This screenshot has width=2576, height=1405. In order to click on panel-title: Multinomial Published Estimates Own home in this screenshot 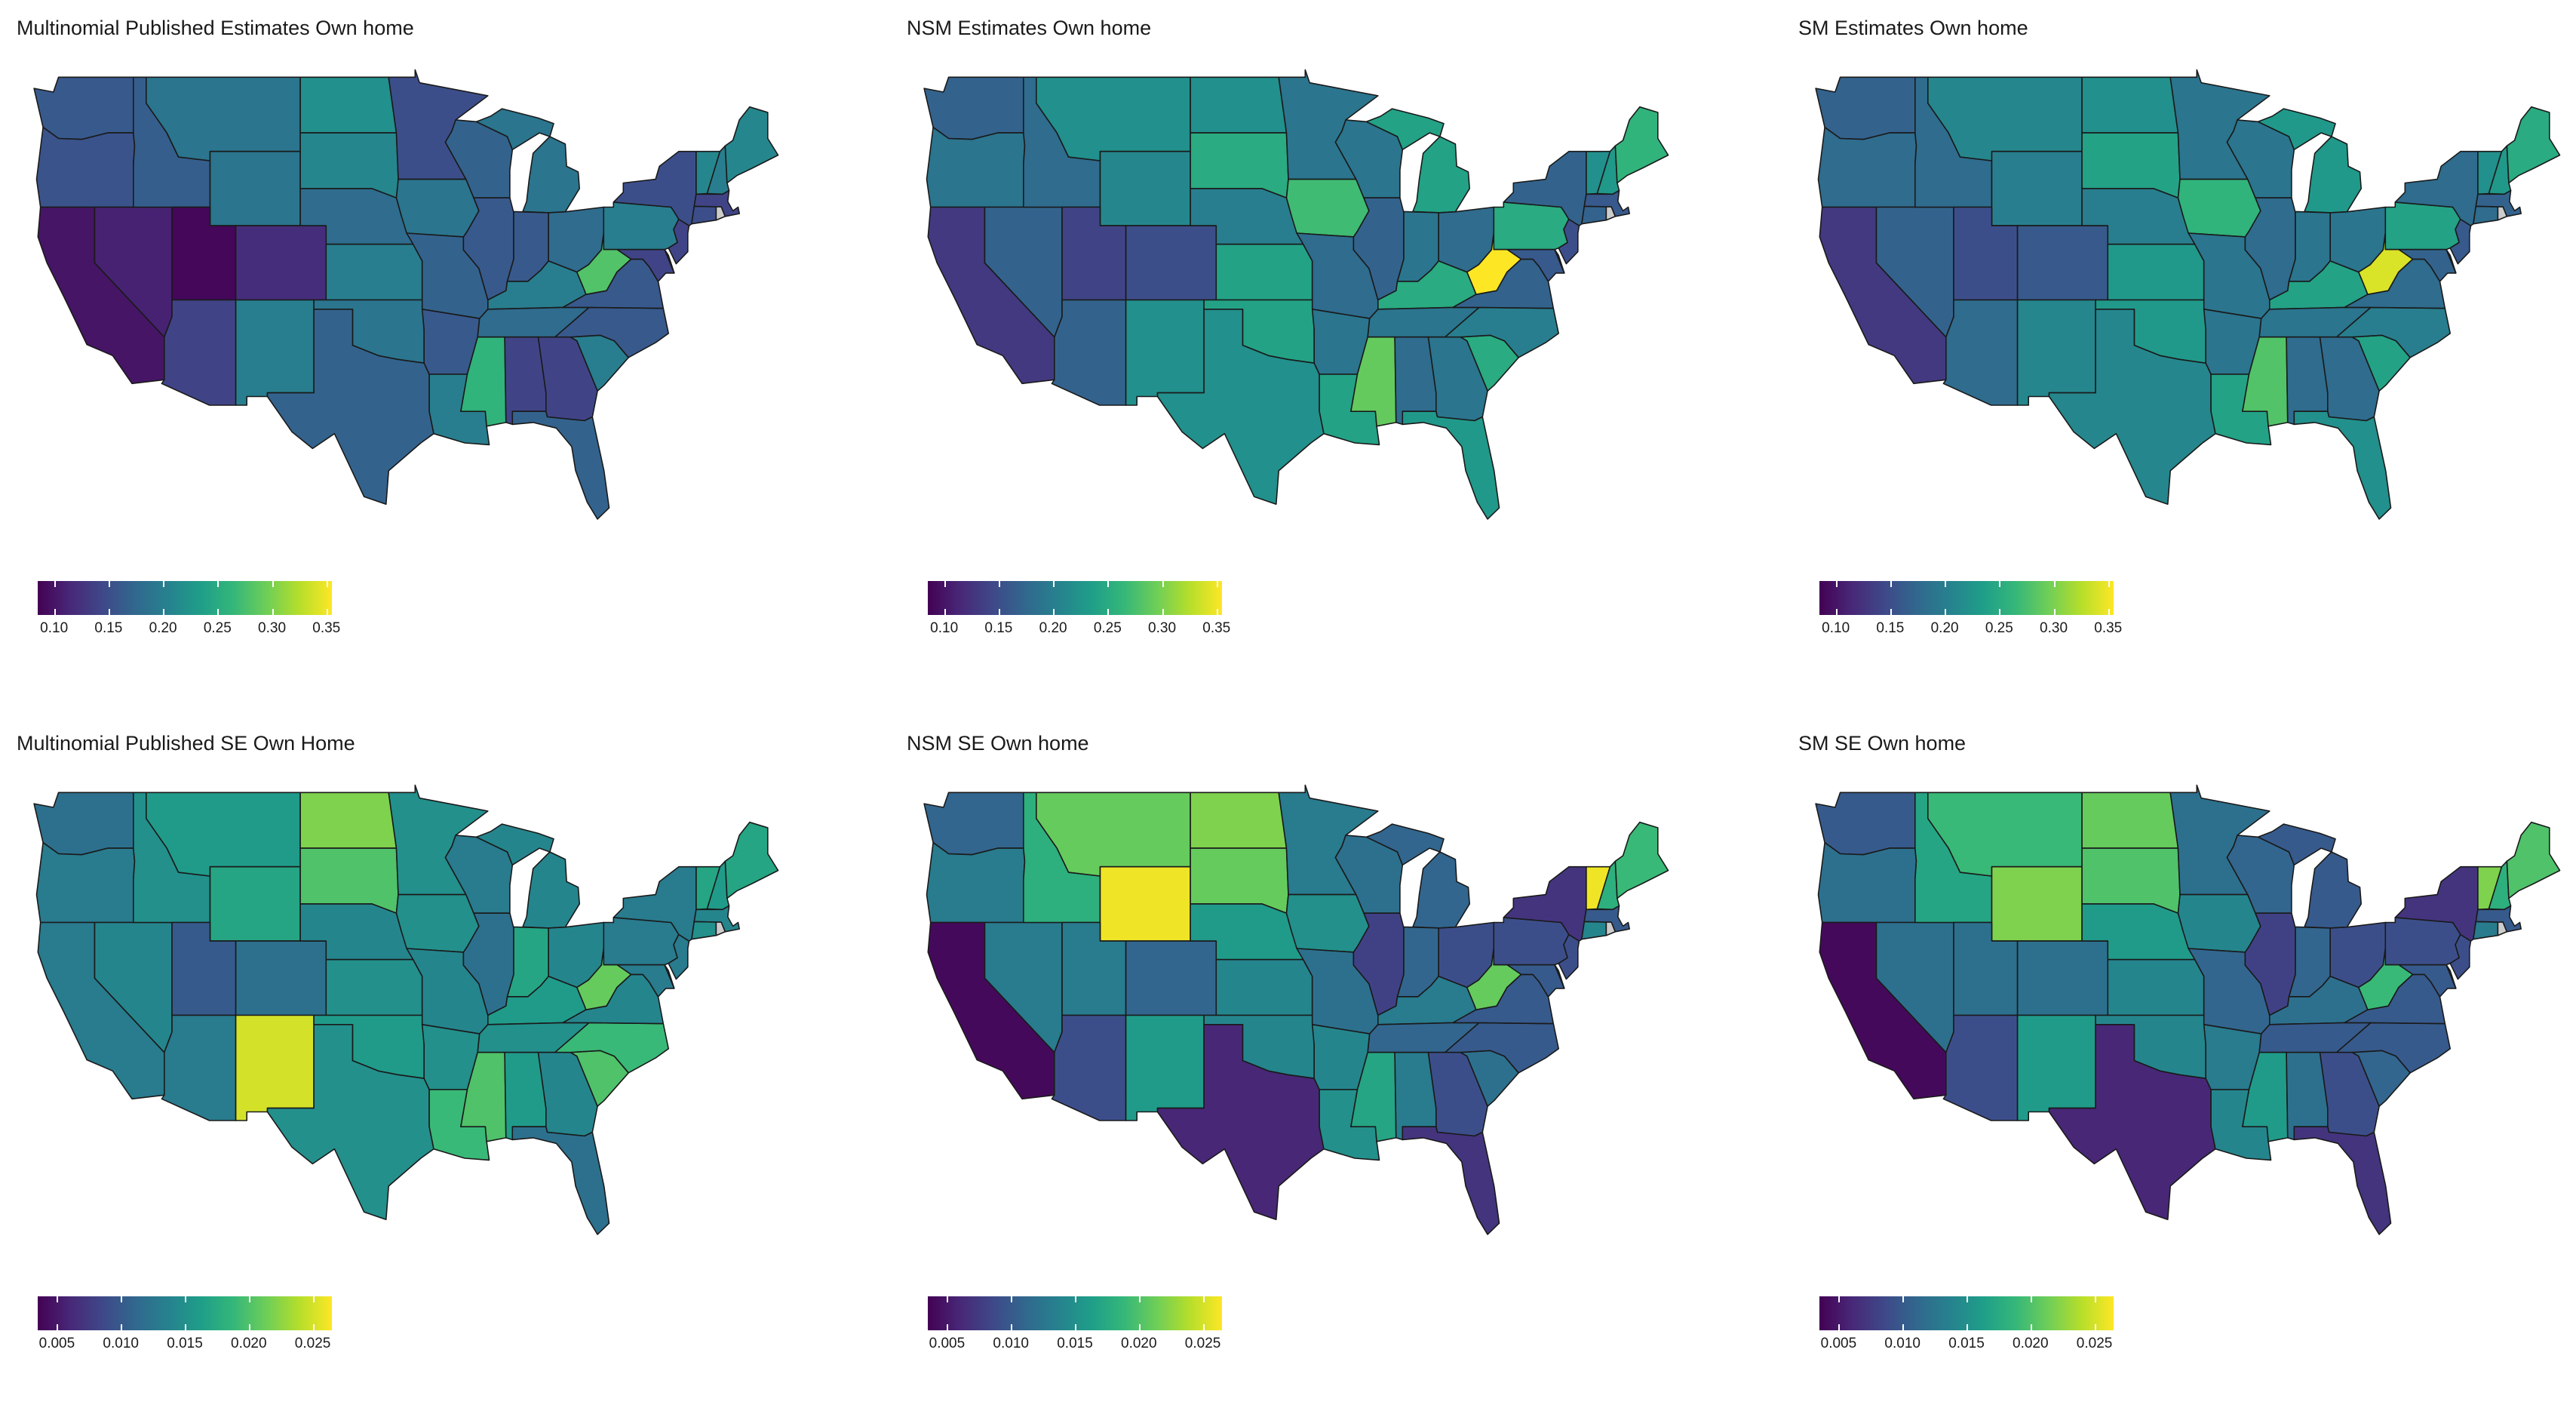, I will do `click(215, 28)`.